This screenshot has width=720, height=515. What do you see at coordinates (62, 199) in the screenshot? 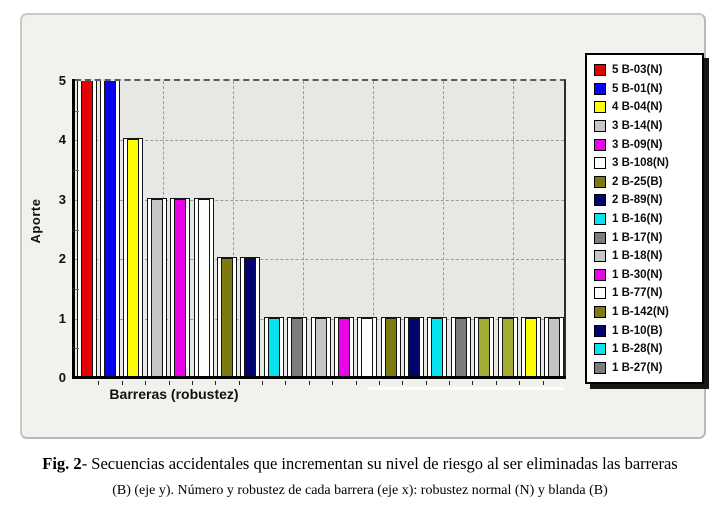
I see `y-tick-label: 3` at bounding box center [62, 199].